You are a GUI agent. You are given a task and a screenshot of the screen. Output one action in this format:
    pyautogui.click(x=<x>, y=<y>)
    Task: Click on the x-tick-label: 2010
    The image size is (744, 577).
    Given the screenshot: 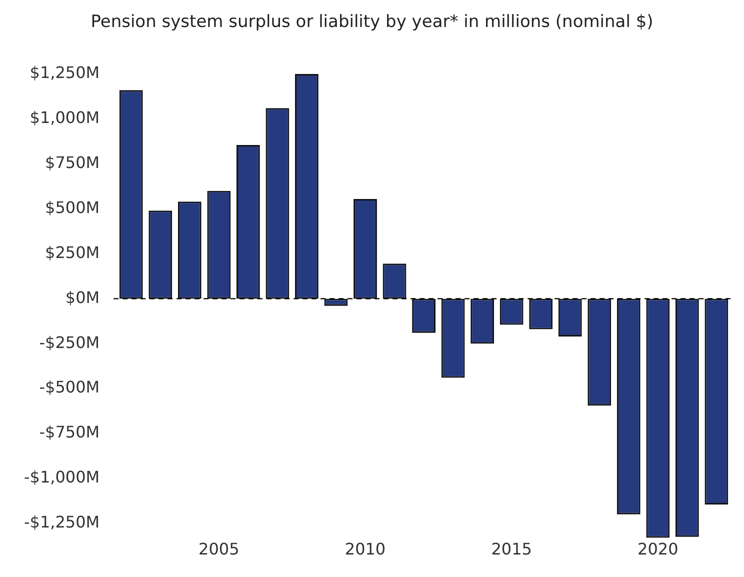 What is the action you would take?
    pyautogui.click(x=365, y=549)
    